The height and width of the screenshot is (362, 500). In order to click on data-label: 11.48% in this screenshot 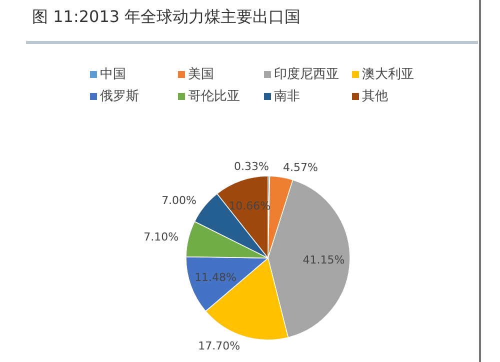, I will do `click(215, 277)`.